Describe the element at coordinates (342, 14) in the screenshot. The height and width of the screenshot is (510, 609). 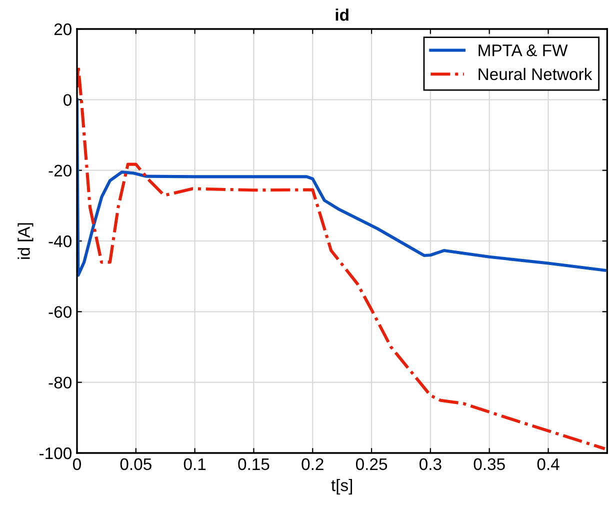
I see `chart-title: id` at that location.